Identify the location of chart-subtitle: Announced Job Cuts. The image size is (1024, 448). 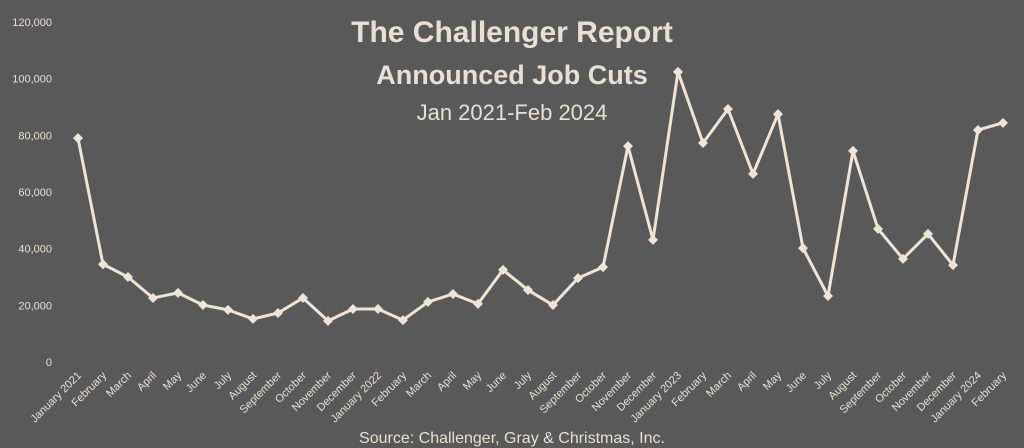
(512, 75).